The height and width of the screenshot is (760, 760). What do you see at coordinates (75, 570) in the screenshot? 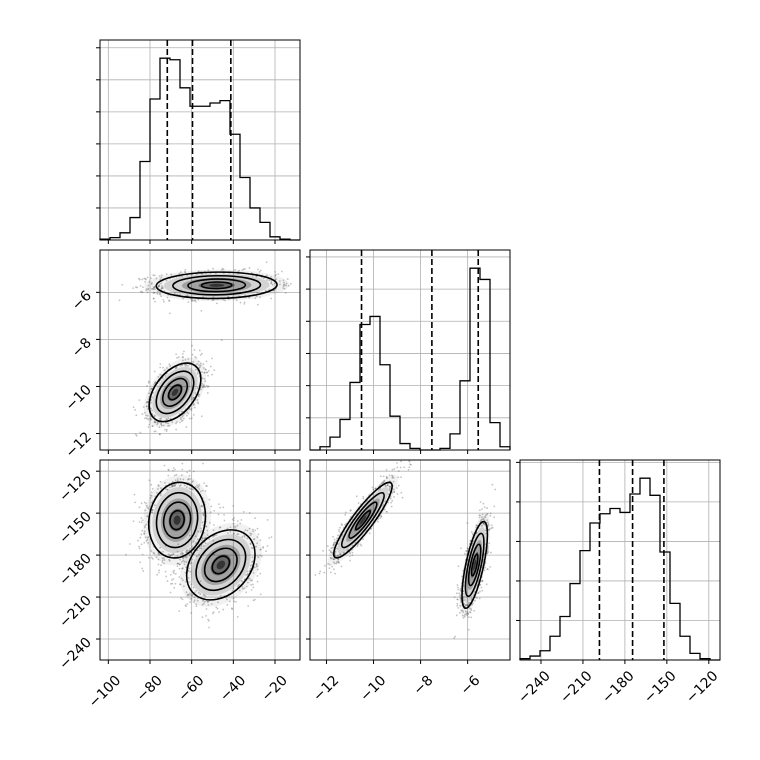
I see `y-tick-label: −180` at bounding box center [75, 570].